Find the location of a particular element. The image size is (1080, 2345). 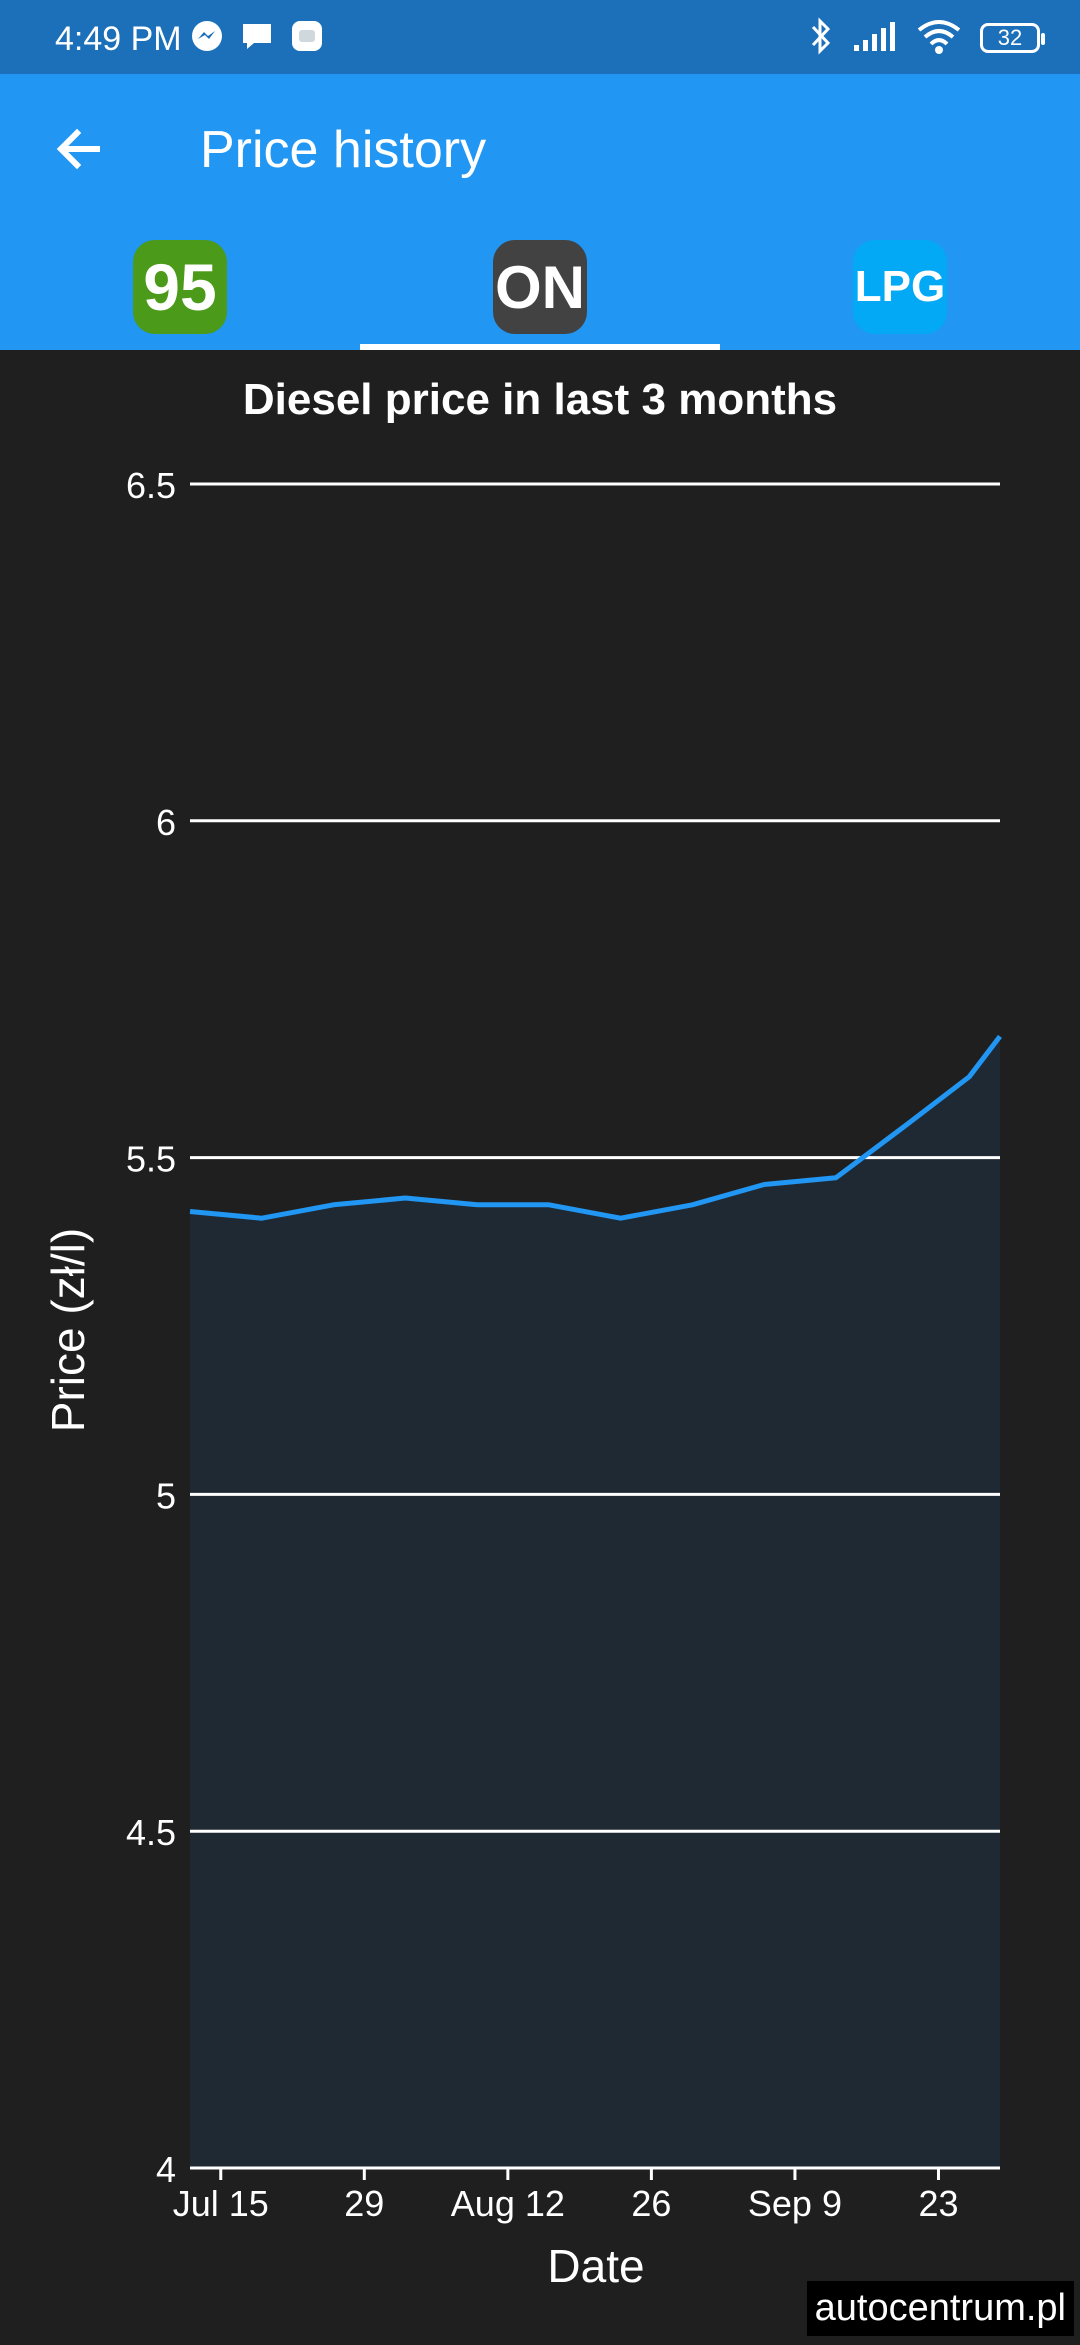

x-tick-label: Sep 9 is located at coordinates (795, 2203).